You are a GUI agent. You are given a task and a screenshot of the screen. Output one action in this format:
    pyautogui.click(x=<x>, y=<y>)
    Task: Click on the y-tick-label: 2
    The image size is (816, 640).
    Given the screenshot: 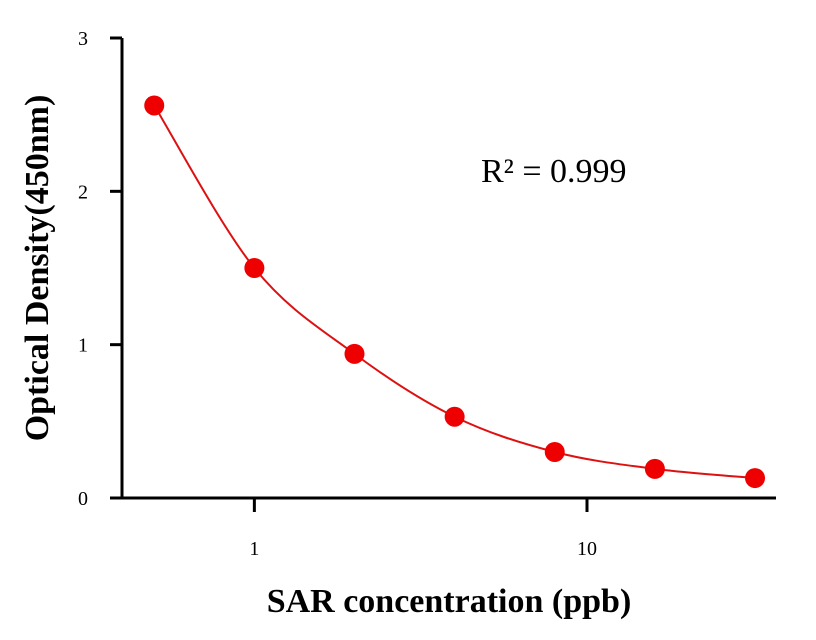 What is the action you would take?
    pyautogui.click(x=83, y=192)
    